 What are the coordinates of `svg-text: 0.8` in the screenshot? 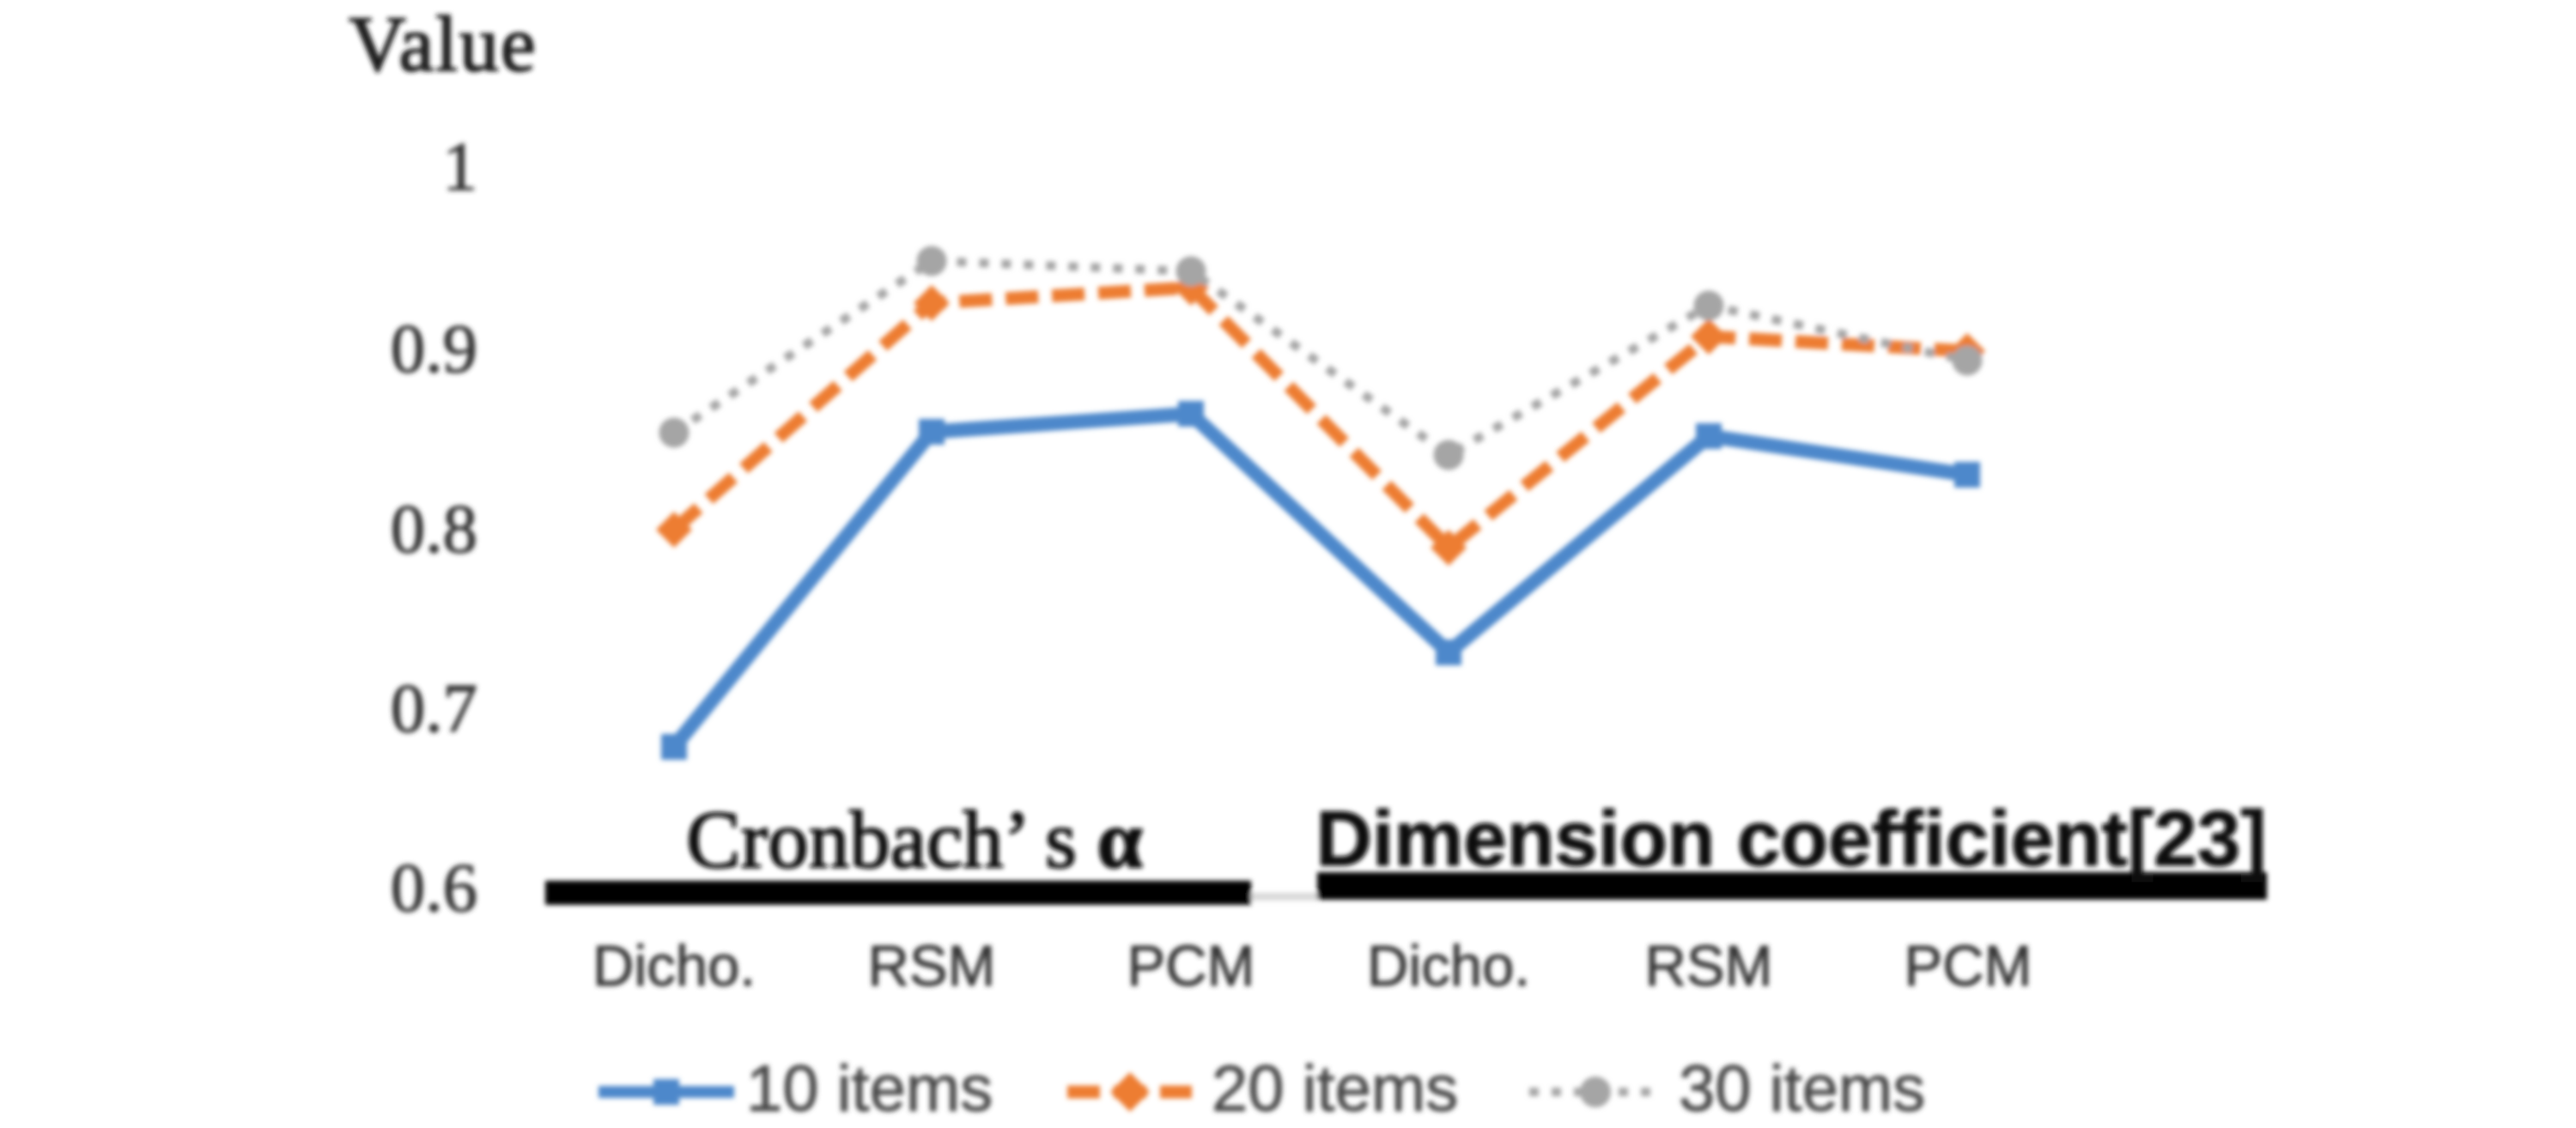 It's located at (434, 528).